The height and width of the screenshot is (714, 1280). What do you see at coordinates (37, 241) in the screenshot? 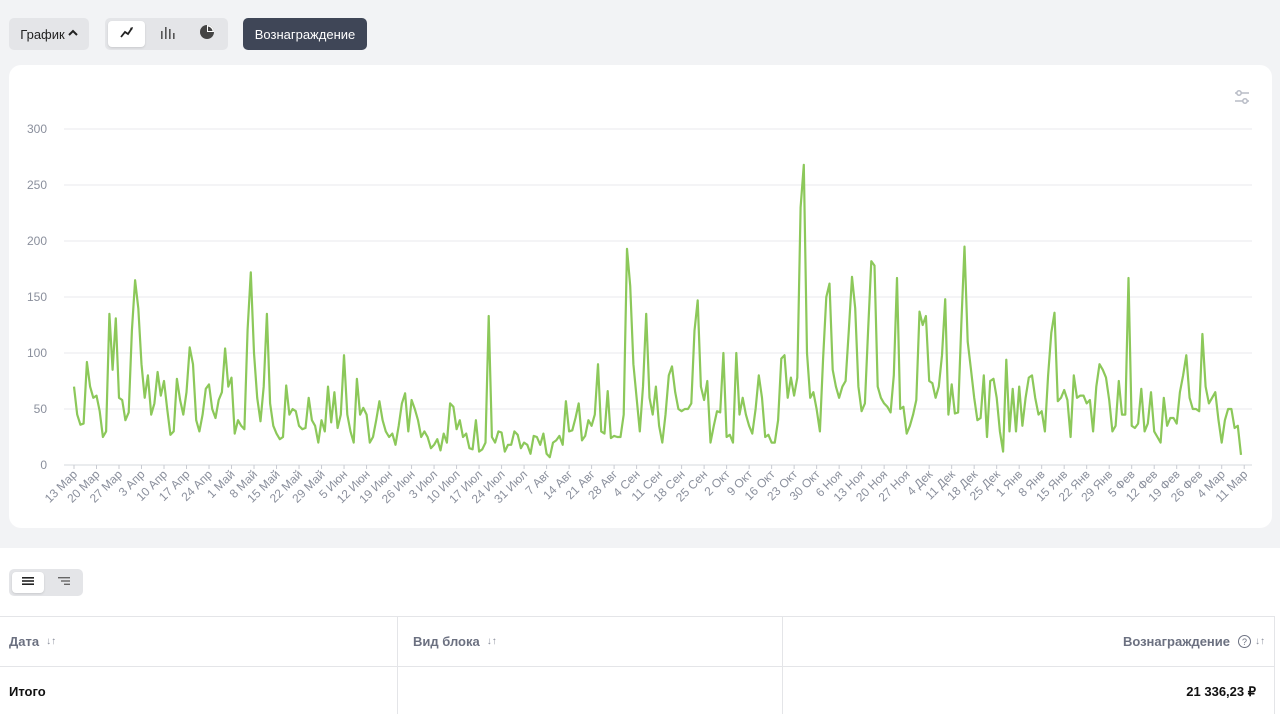
I see `y-tick-label: 200` at bounding box center [37, 241].